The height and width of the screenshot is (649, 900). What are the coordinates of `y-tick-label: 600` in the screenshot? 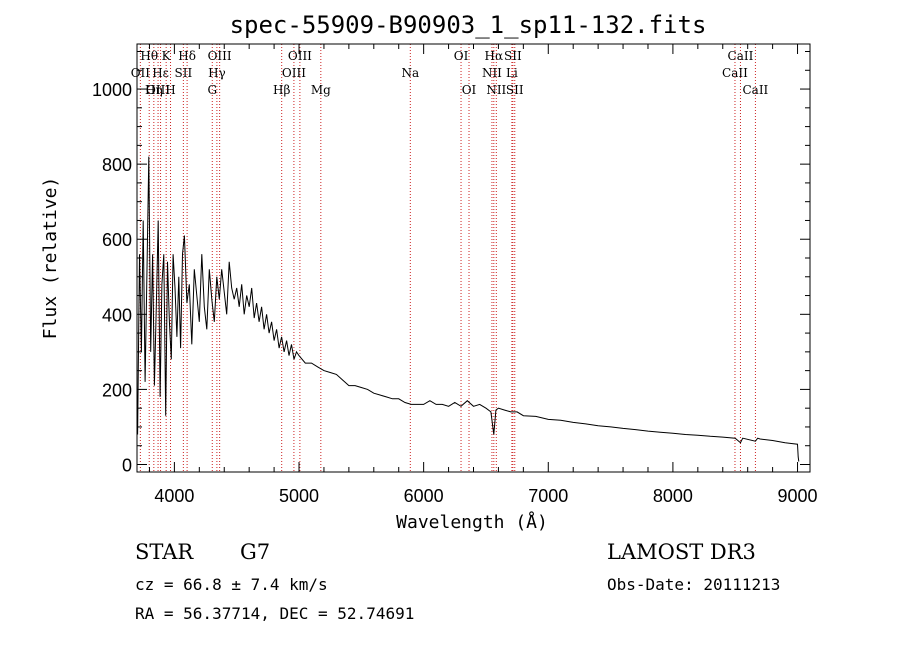 It's located at (117, 240).